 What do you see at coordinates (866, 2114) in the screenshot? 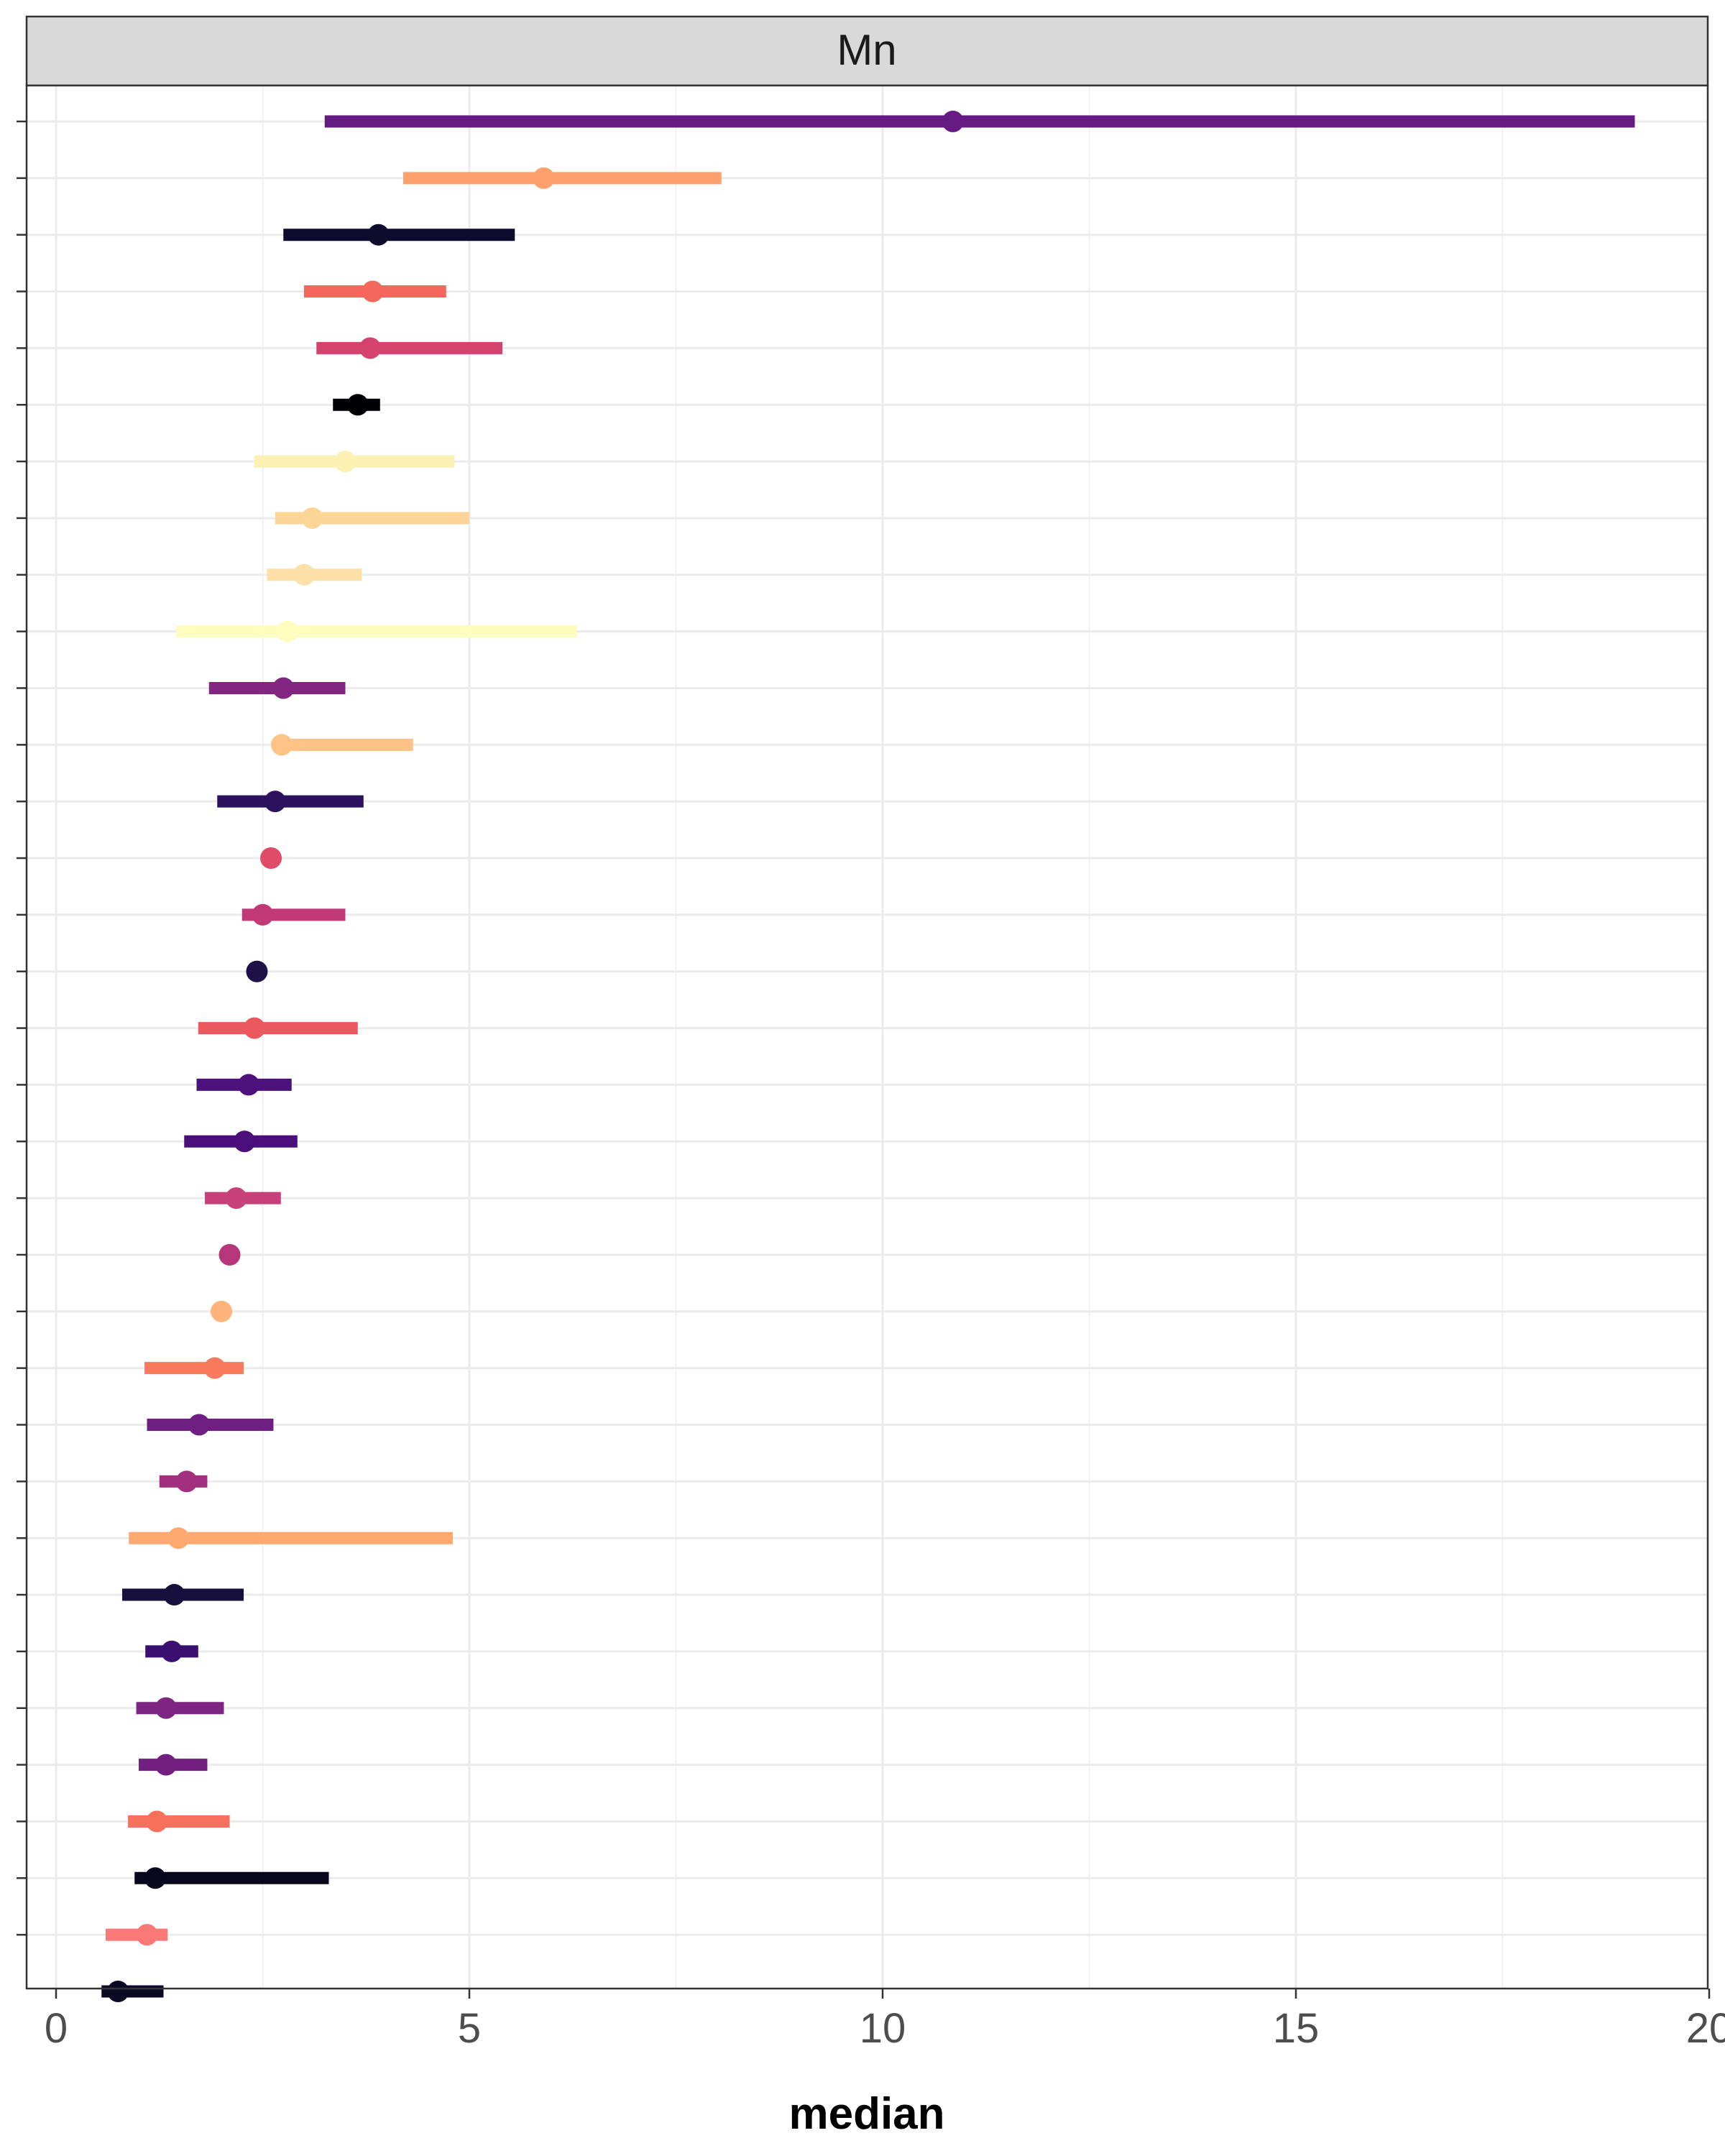
I see `x-axis-title: median` at bounding box center [866, 2114].